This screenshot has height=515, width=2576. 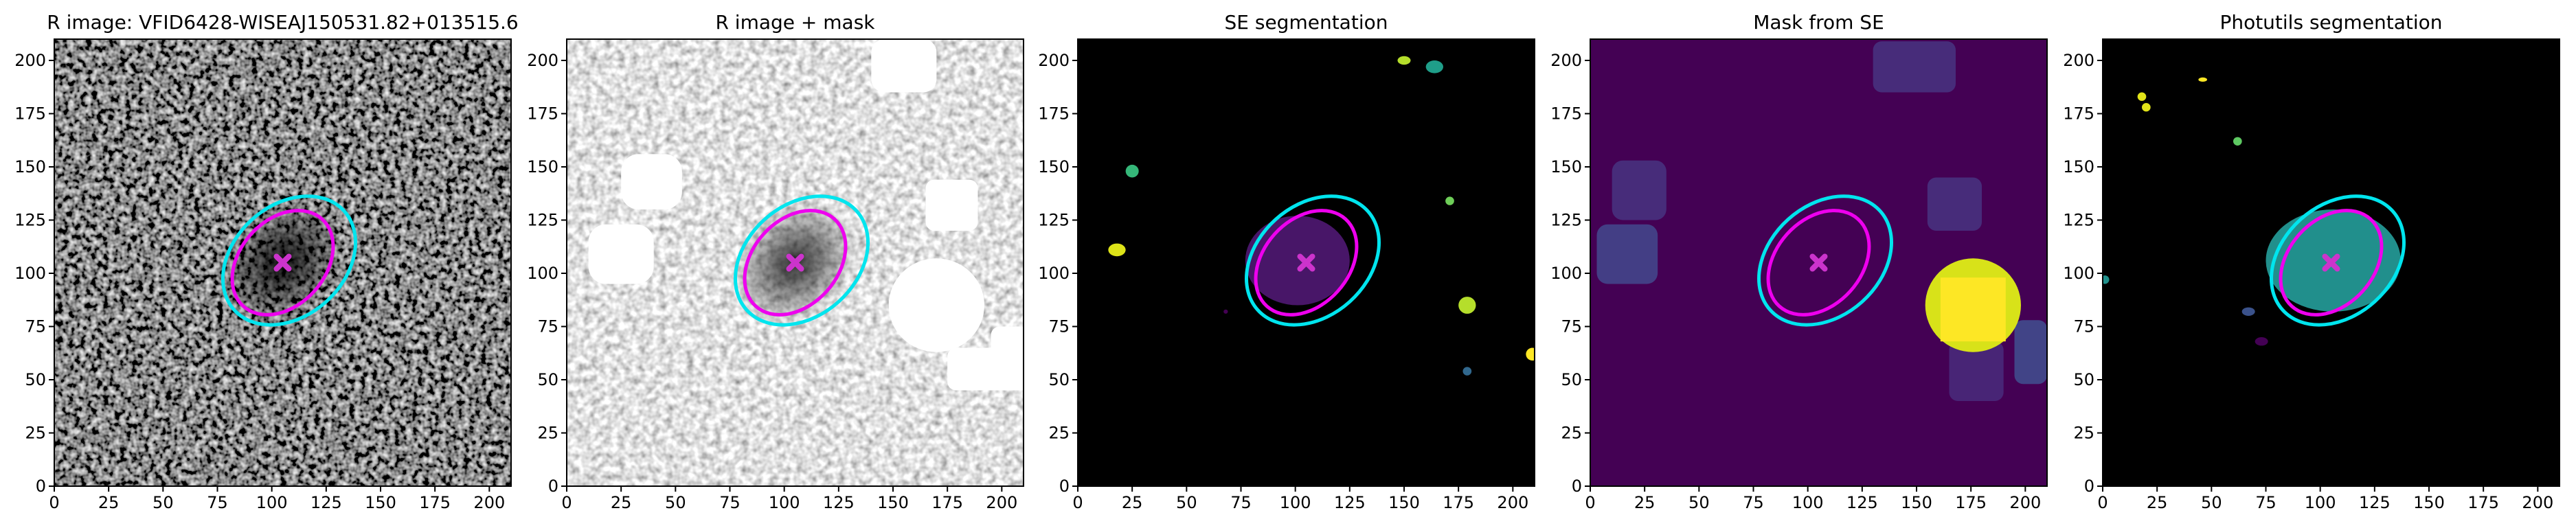 What do you see at coordinates (1862, 502) in the screenshot?
I see `x-tick-label: 125` at bounding box center [1862, 502].